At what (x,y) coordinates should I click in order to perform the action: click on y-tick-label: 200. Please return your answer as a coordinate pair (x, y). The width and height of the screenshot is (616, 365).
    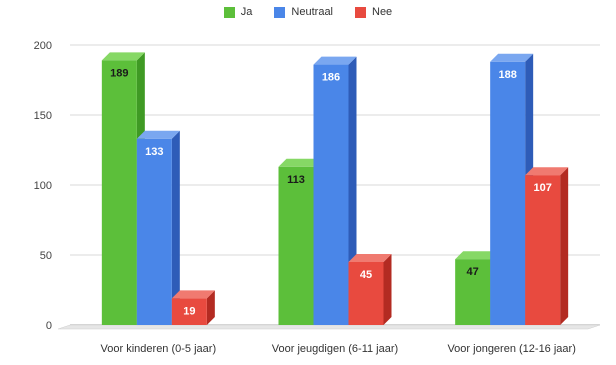
    Looking at the image, I should click on (43, 46).